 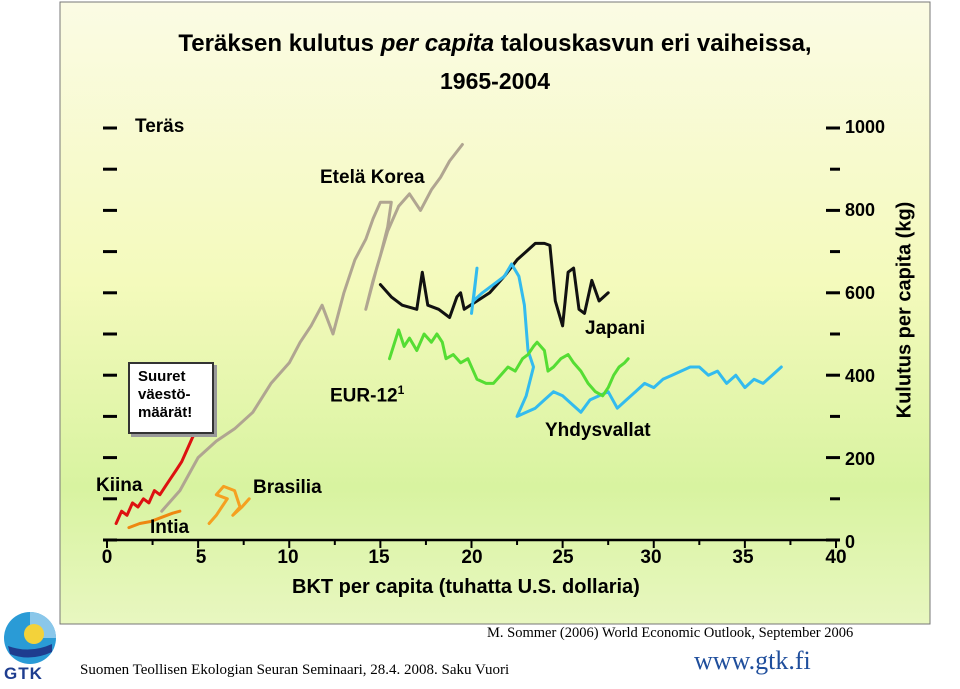 I want to click on y-axis-label: Kulutus per capita (kg), so click(x=904, y=310).